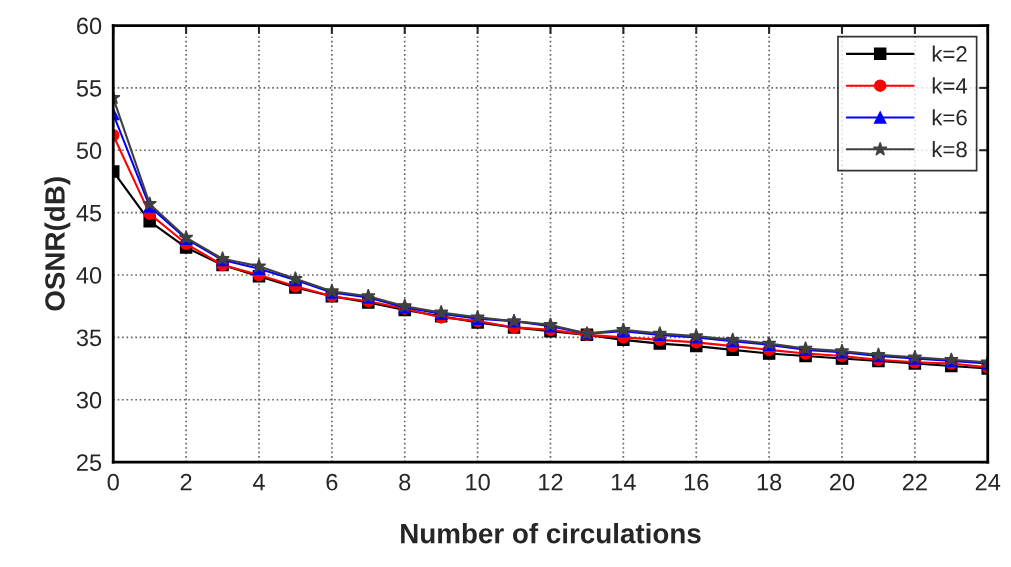 This screenshot has height=567, width=1011. Describe the element at coordinates (89, 213) in the screenshot. I see `y-tick-label: 45` at that location.